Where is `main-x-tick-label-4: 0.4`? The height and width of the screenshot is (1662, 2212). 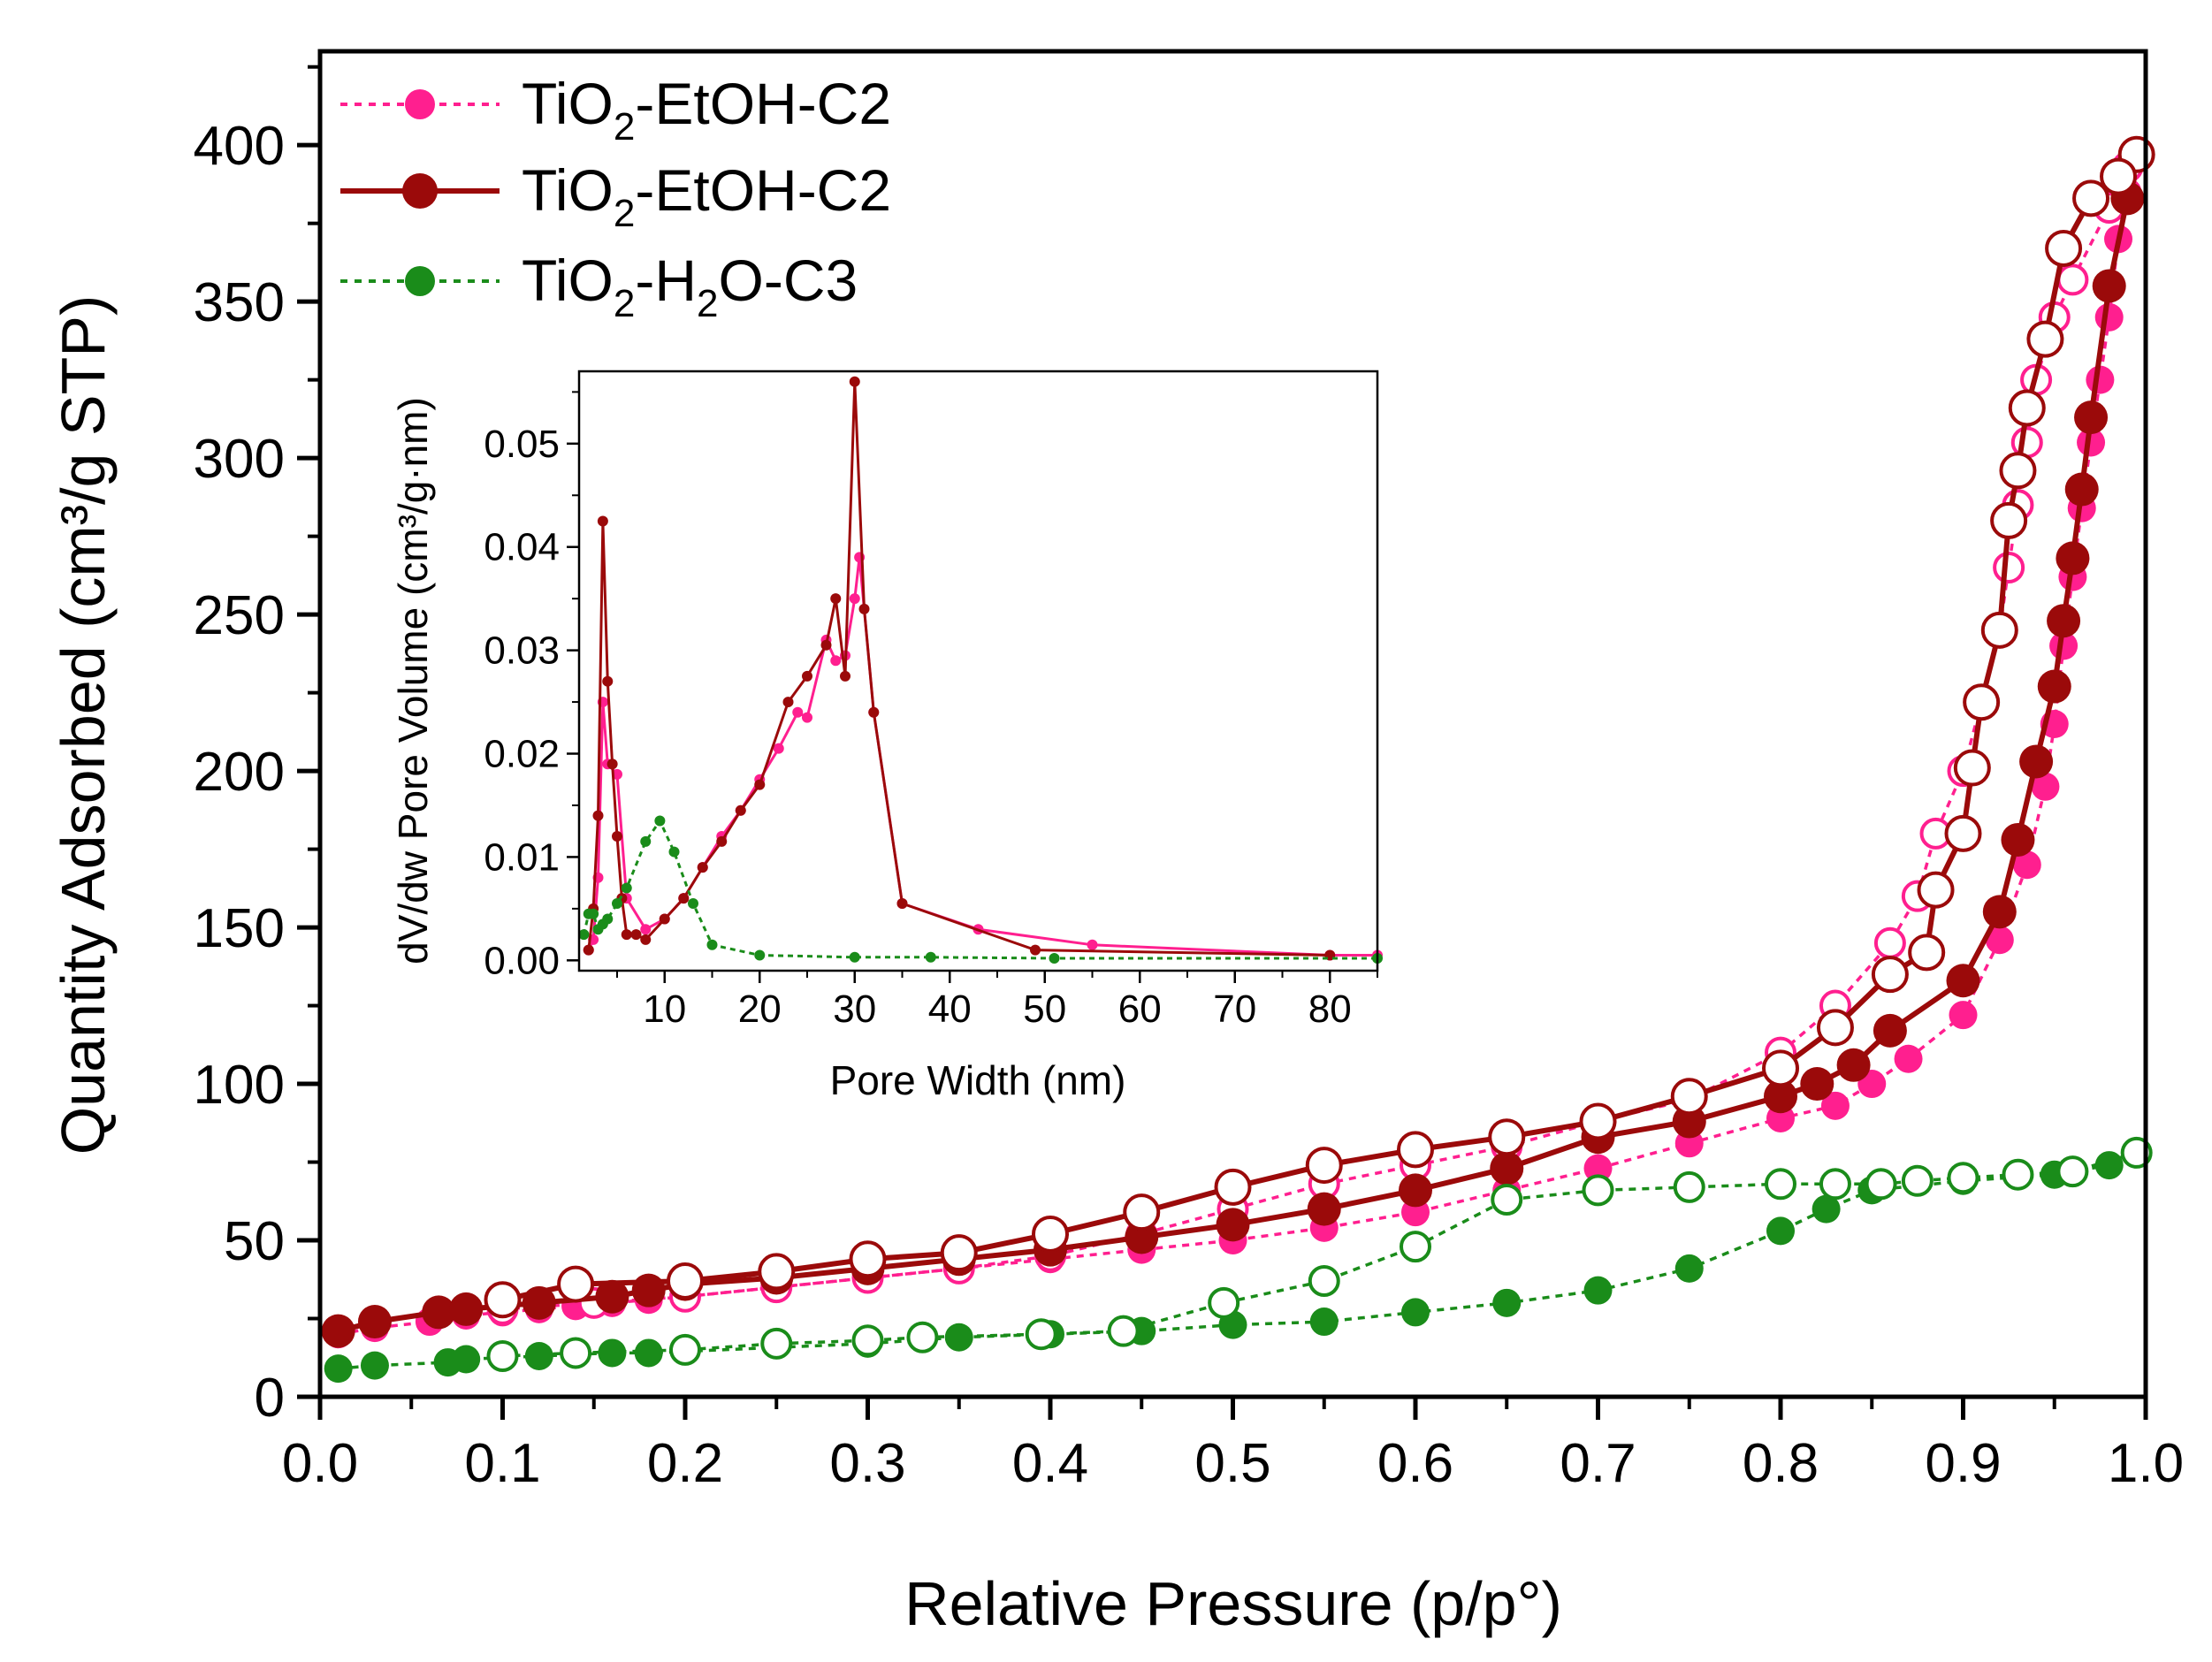
main-x-tick-label-4: 0.4 is located at coordinates (1050, 1463).